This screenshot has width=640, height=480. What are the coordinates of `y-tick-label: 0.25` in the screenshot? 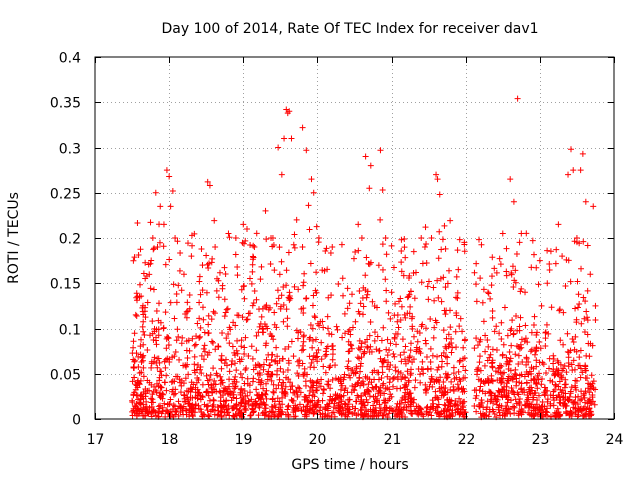 It's located at (65, 195).